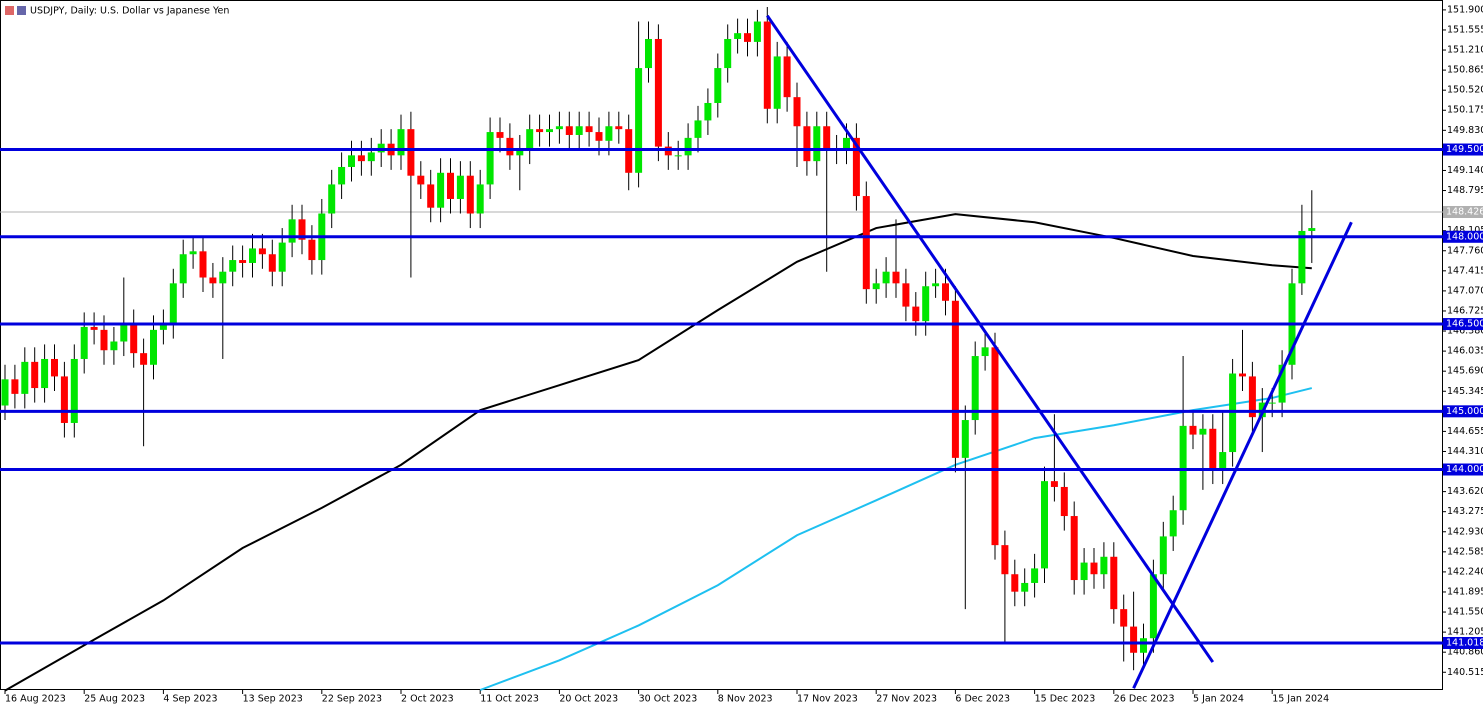  Describe the element at coordinates (1465, 632) in the screenshot. I see `y-tick-label: 141.205` at that location.